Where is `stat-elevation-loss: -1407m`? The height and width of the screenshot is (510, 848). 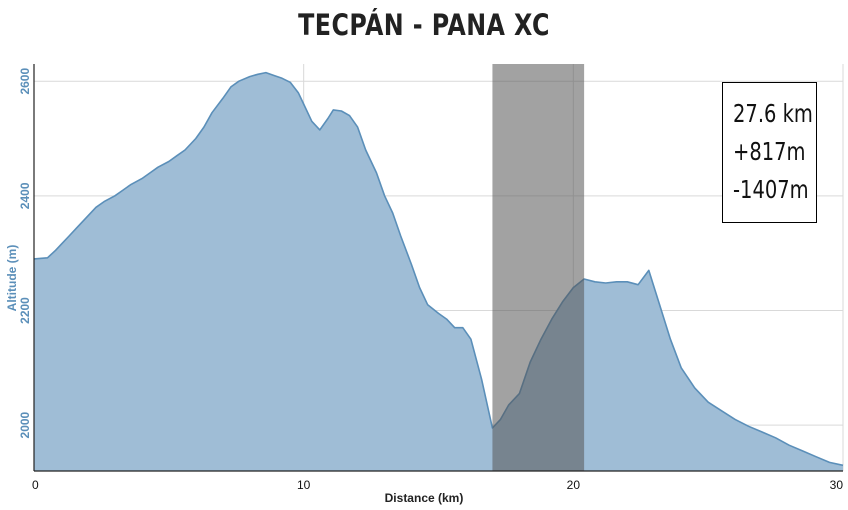 stat-elevation-loss: -1407m is located at coordinates (771, 189).